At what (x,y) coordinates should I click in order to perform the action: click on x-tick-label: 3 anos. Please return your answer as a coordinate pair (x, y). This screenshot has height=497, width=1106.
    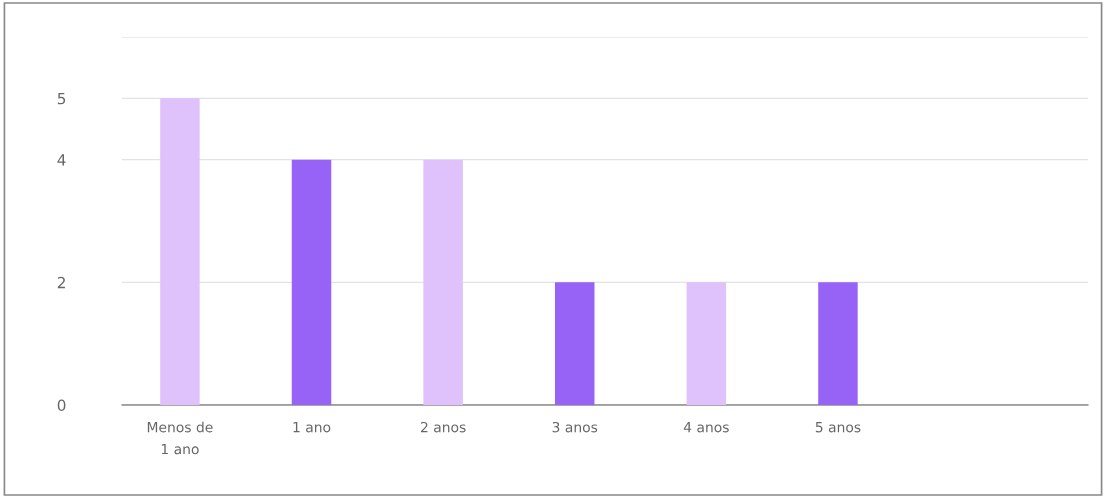
    Looking at the image, I should click on (575, 427).